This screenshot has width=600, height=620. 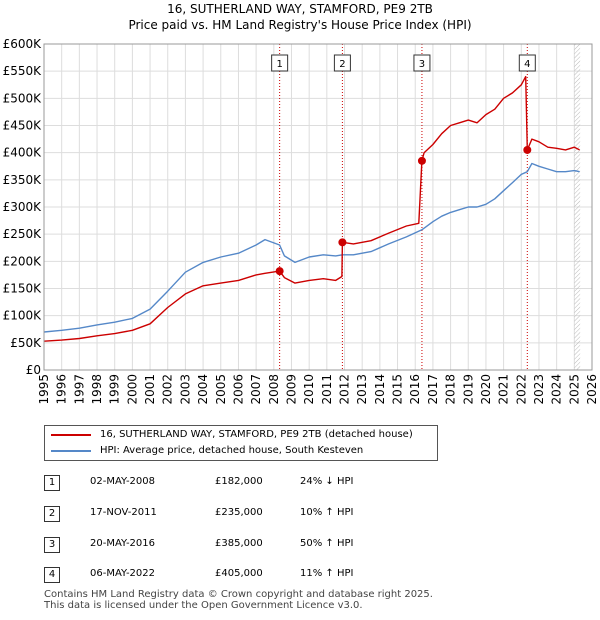 What do you see at coordinates (592, 389) in the screenshot?
I see `x-tick-label: 2026` at bounding box center [592, 389].